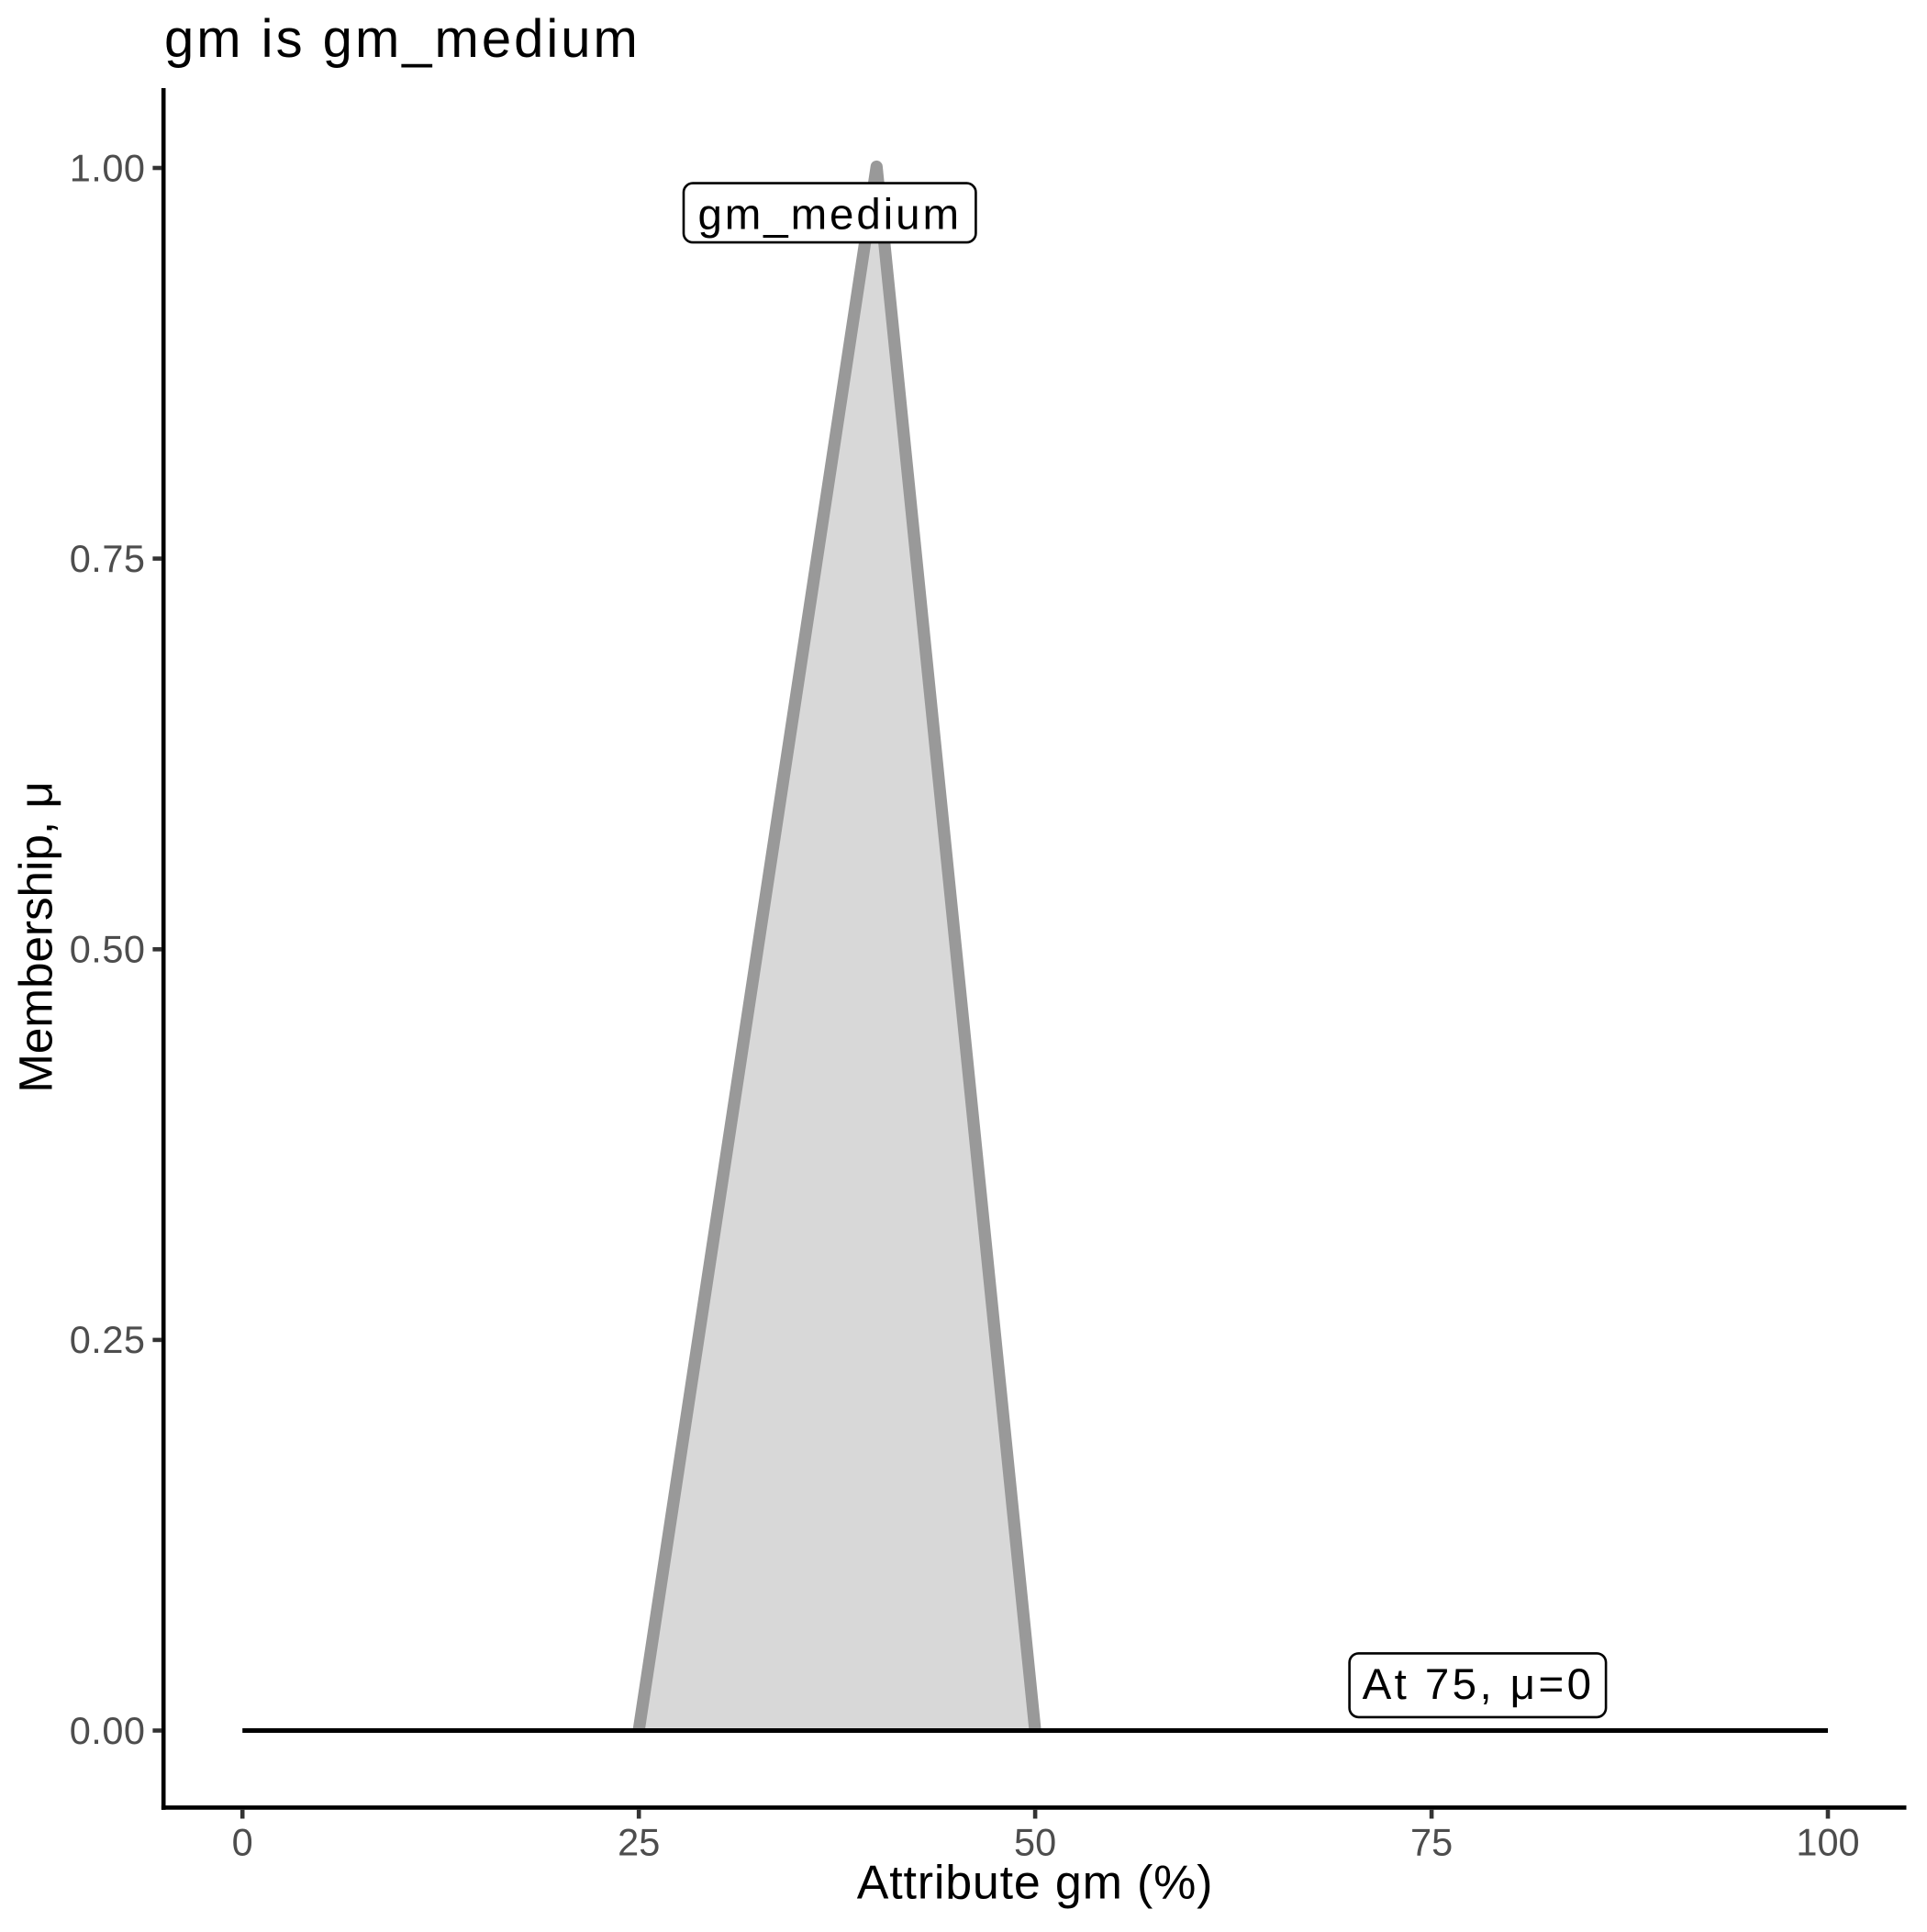  Describe the element at coordinates (108, 558) in the screenshot. I see `svg-text: 0.75` at that location.